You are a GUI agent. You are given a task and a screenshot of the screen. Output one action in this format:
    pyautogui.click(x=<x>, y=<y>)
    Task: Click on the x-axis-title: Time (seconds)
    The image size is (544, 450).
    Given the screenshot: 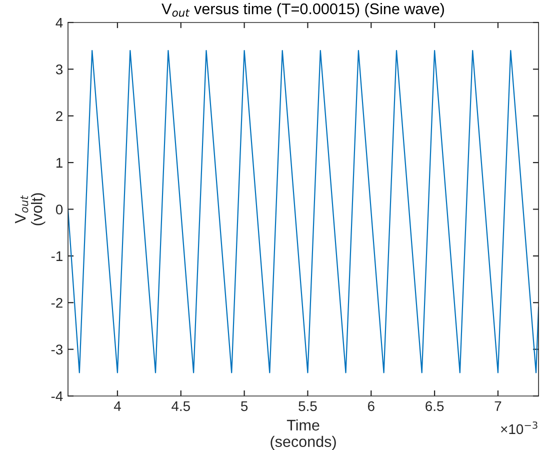 What is the action you would take?
    pyautogui.click(x=303, y=434)
    